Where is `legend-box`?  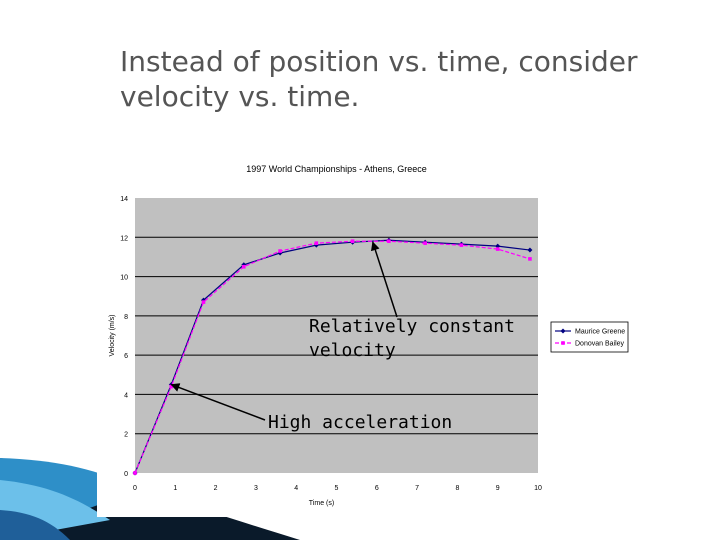 legend-box is located at coordinates (589, 337).